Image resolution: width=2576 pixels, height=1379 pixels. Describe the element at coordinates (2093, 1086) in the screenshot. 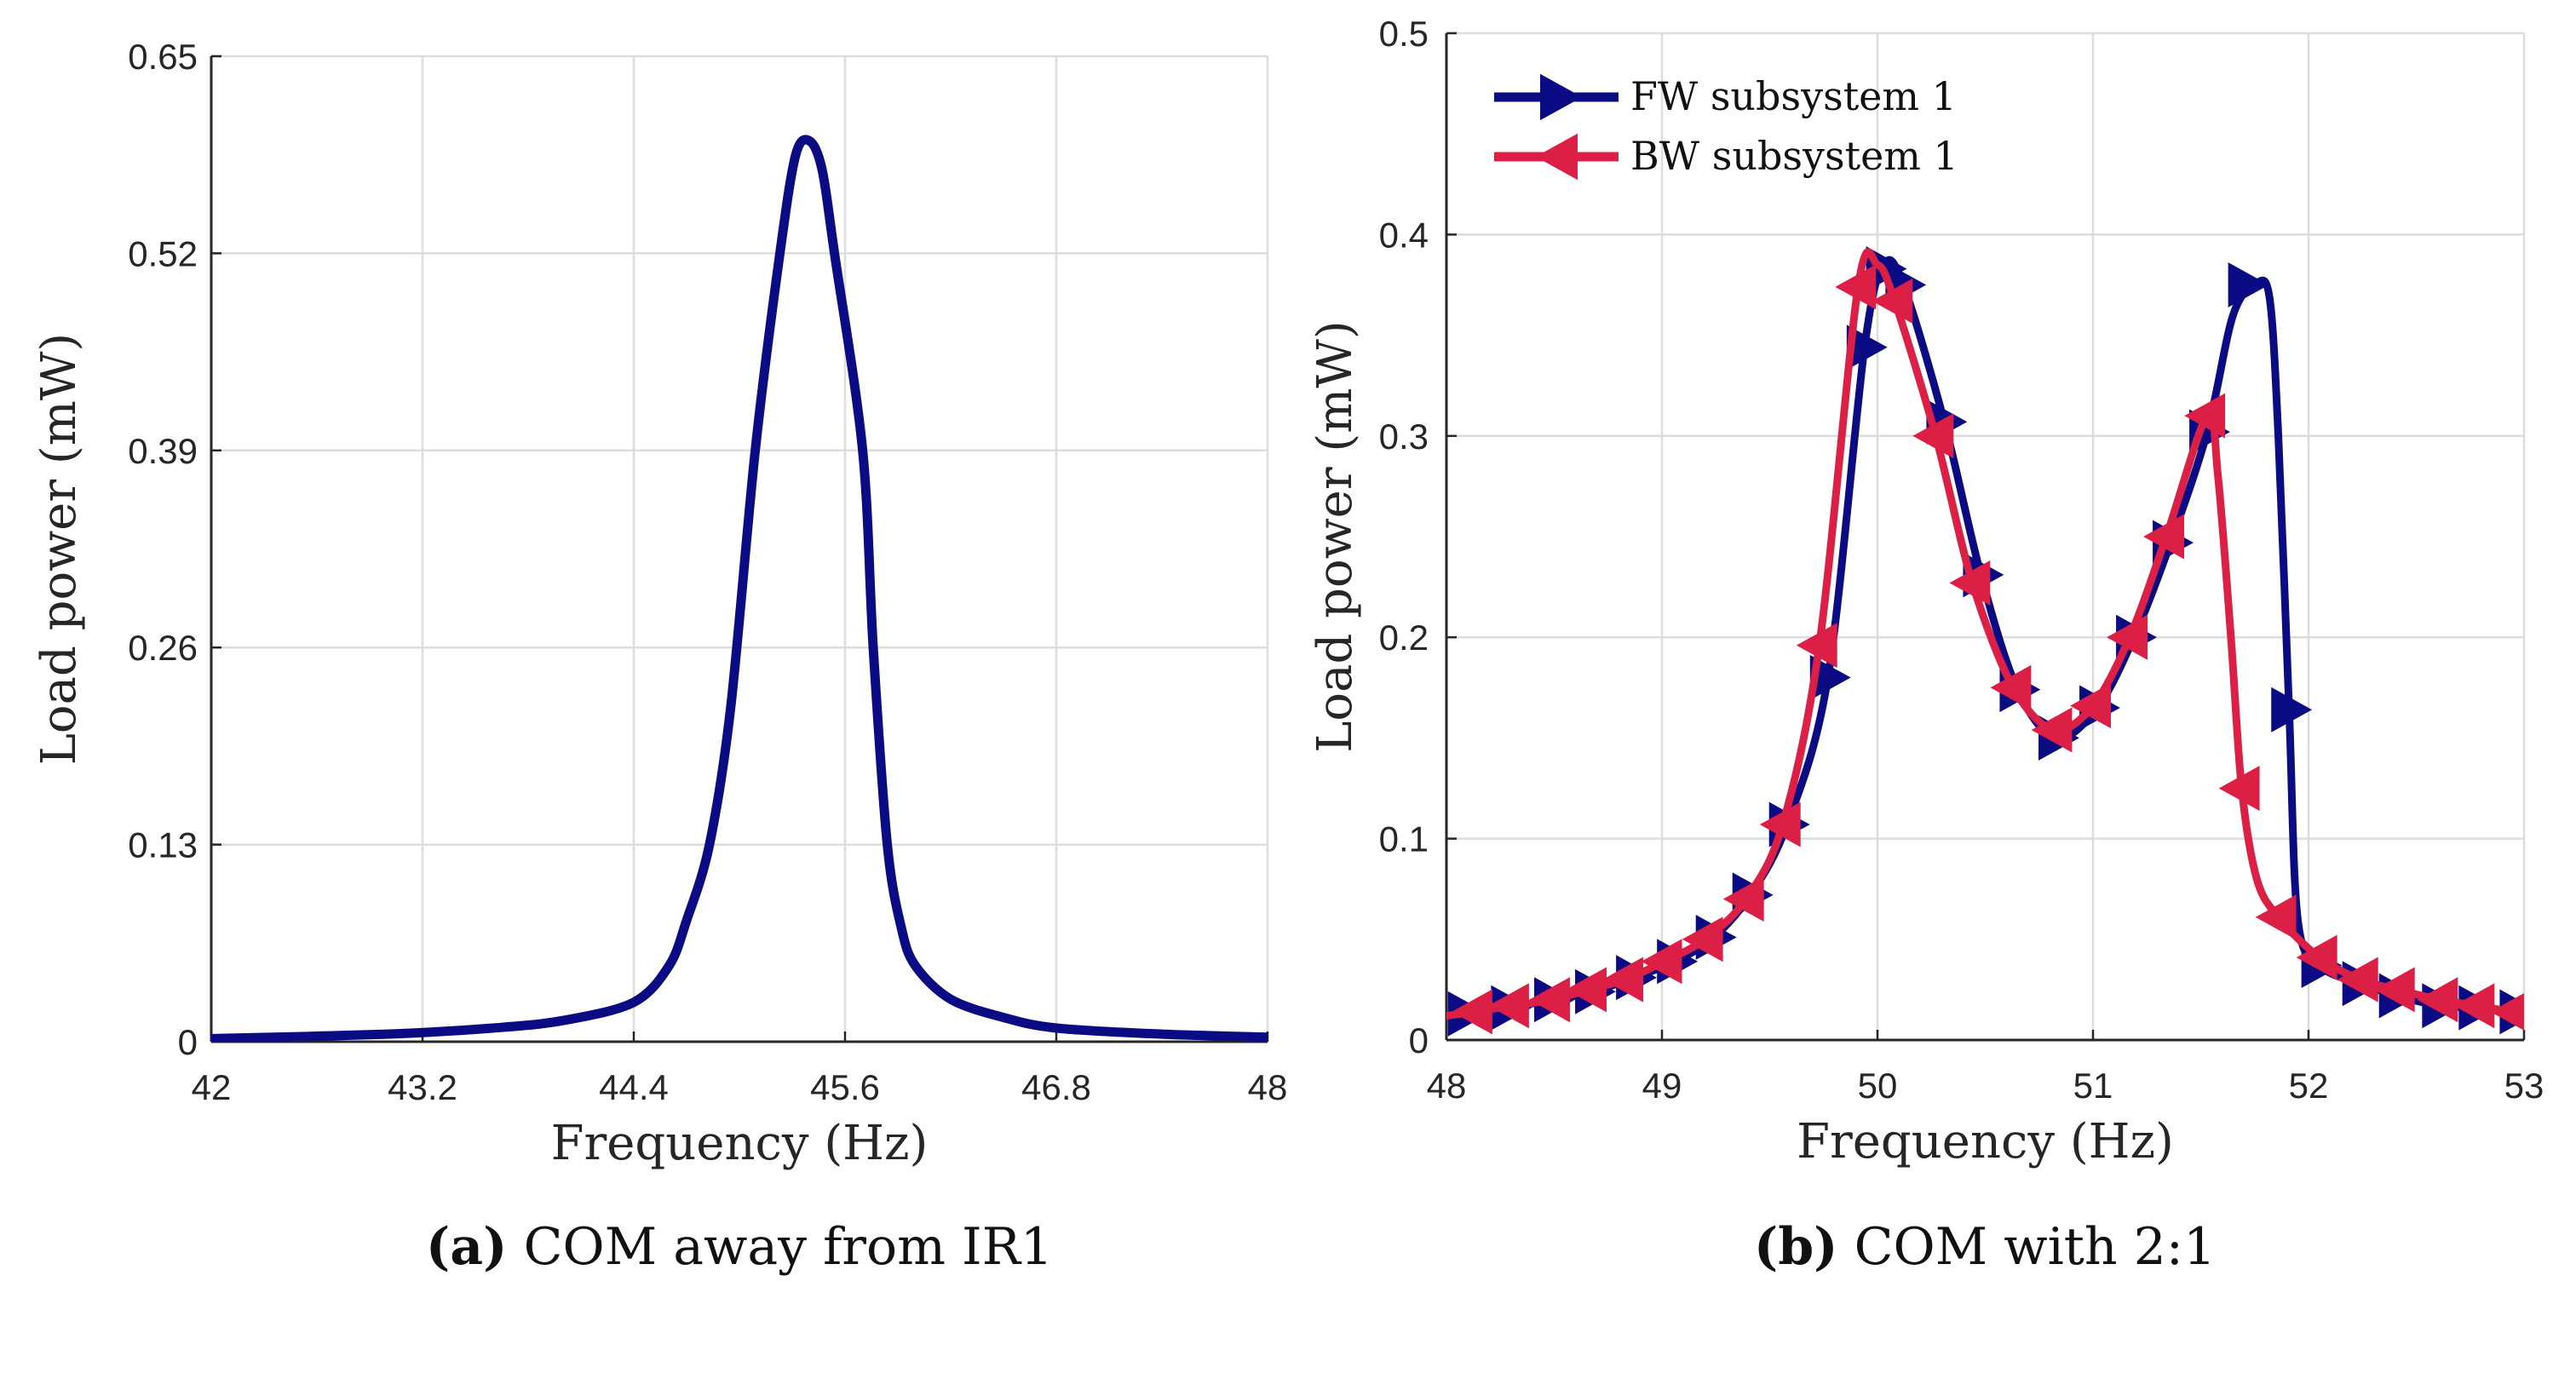

I see `x-tick-label: 51` at that location.